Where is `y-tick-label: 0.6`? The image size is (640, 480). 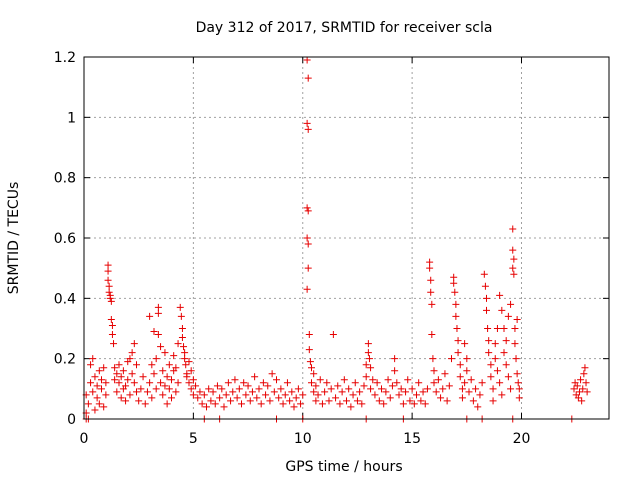
y-tick-label: 0.6 is located at coordinates (65, 239).